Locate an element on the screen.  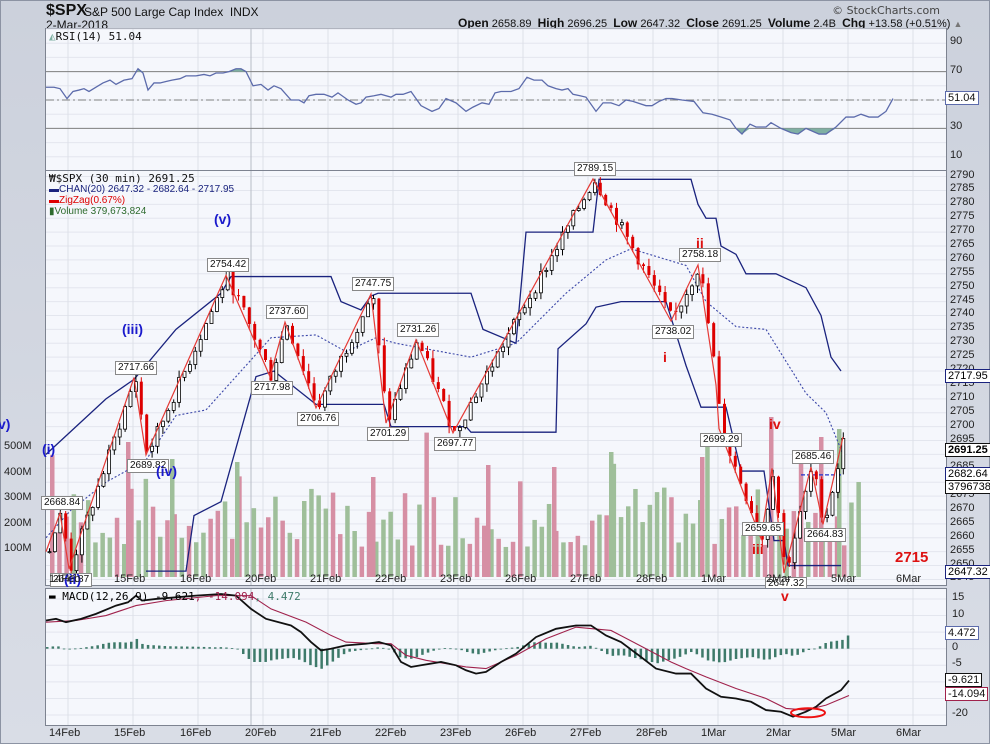
volume-y-tick: 300M is located at coordinates (18, 497).